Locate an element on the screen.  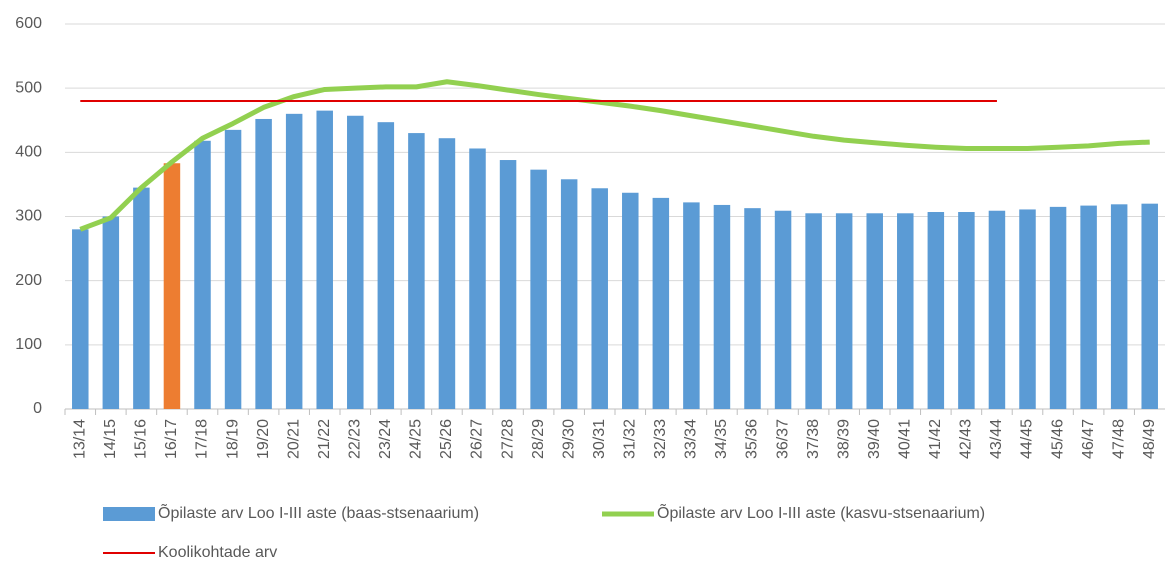
x-tick-label: 46/47 is located at coordinates (1088, 439).